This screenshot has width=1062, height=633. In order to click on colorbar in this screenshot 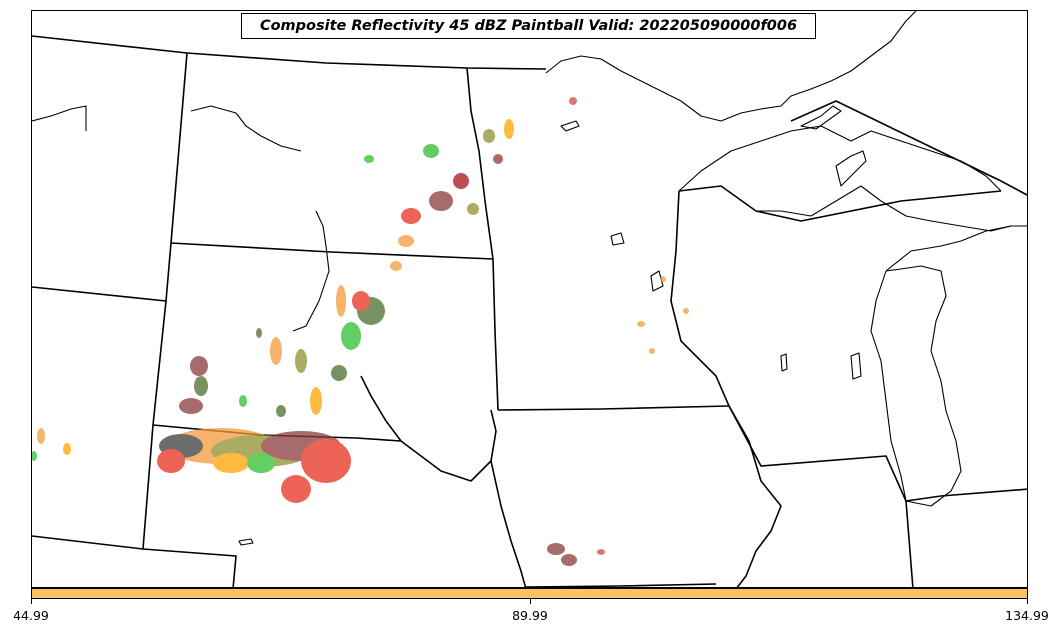, I will do `click(529, 593)`.